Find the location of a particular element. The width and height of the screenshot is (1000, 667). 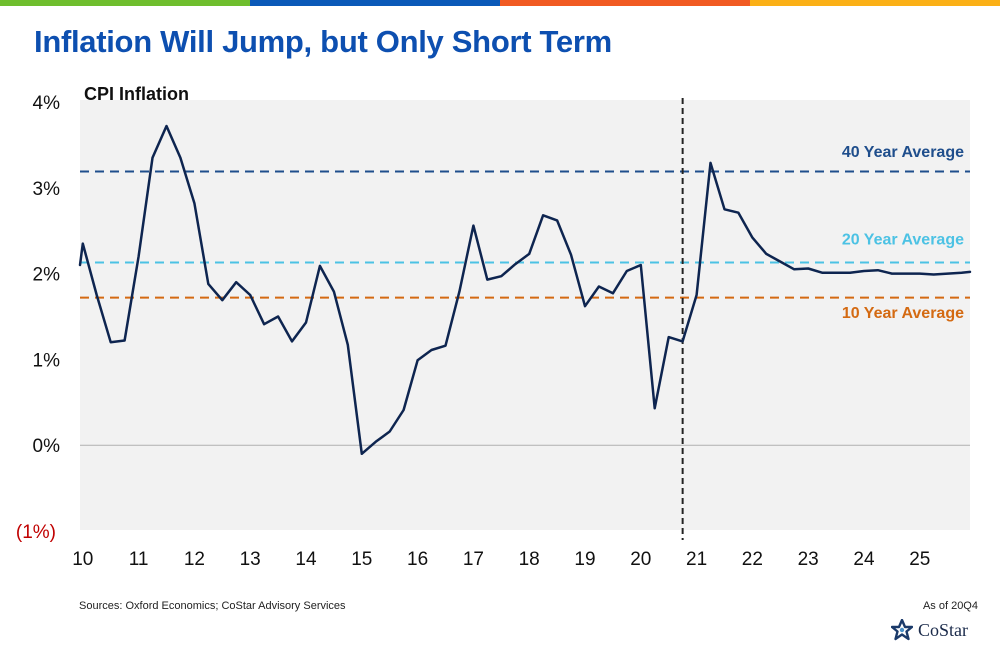

x-tick-label: 23 is located at coordinates (808, 559).